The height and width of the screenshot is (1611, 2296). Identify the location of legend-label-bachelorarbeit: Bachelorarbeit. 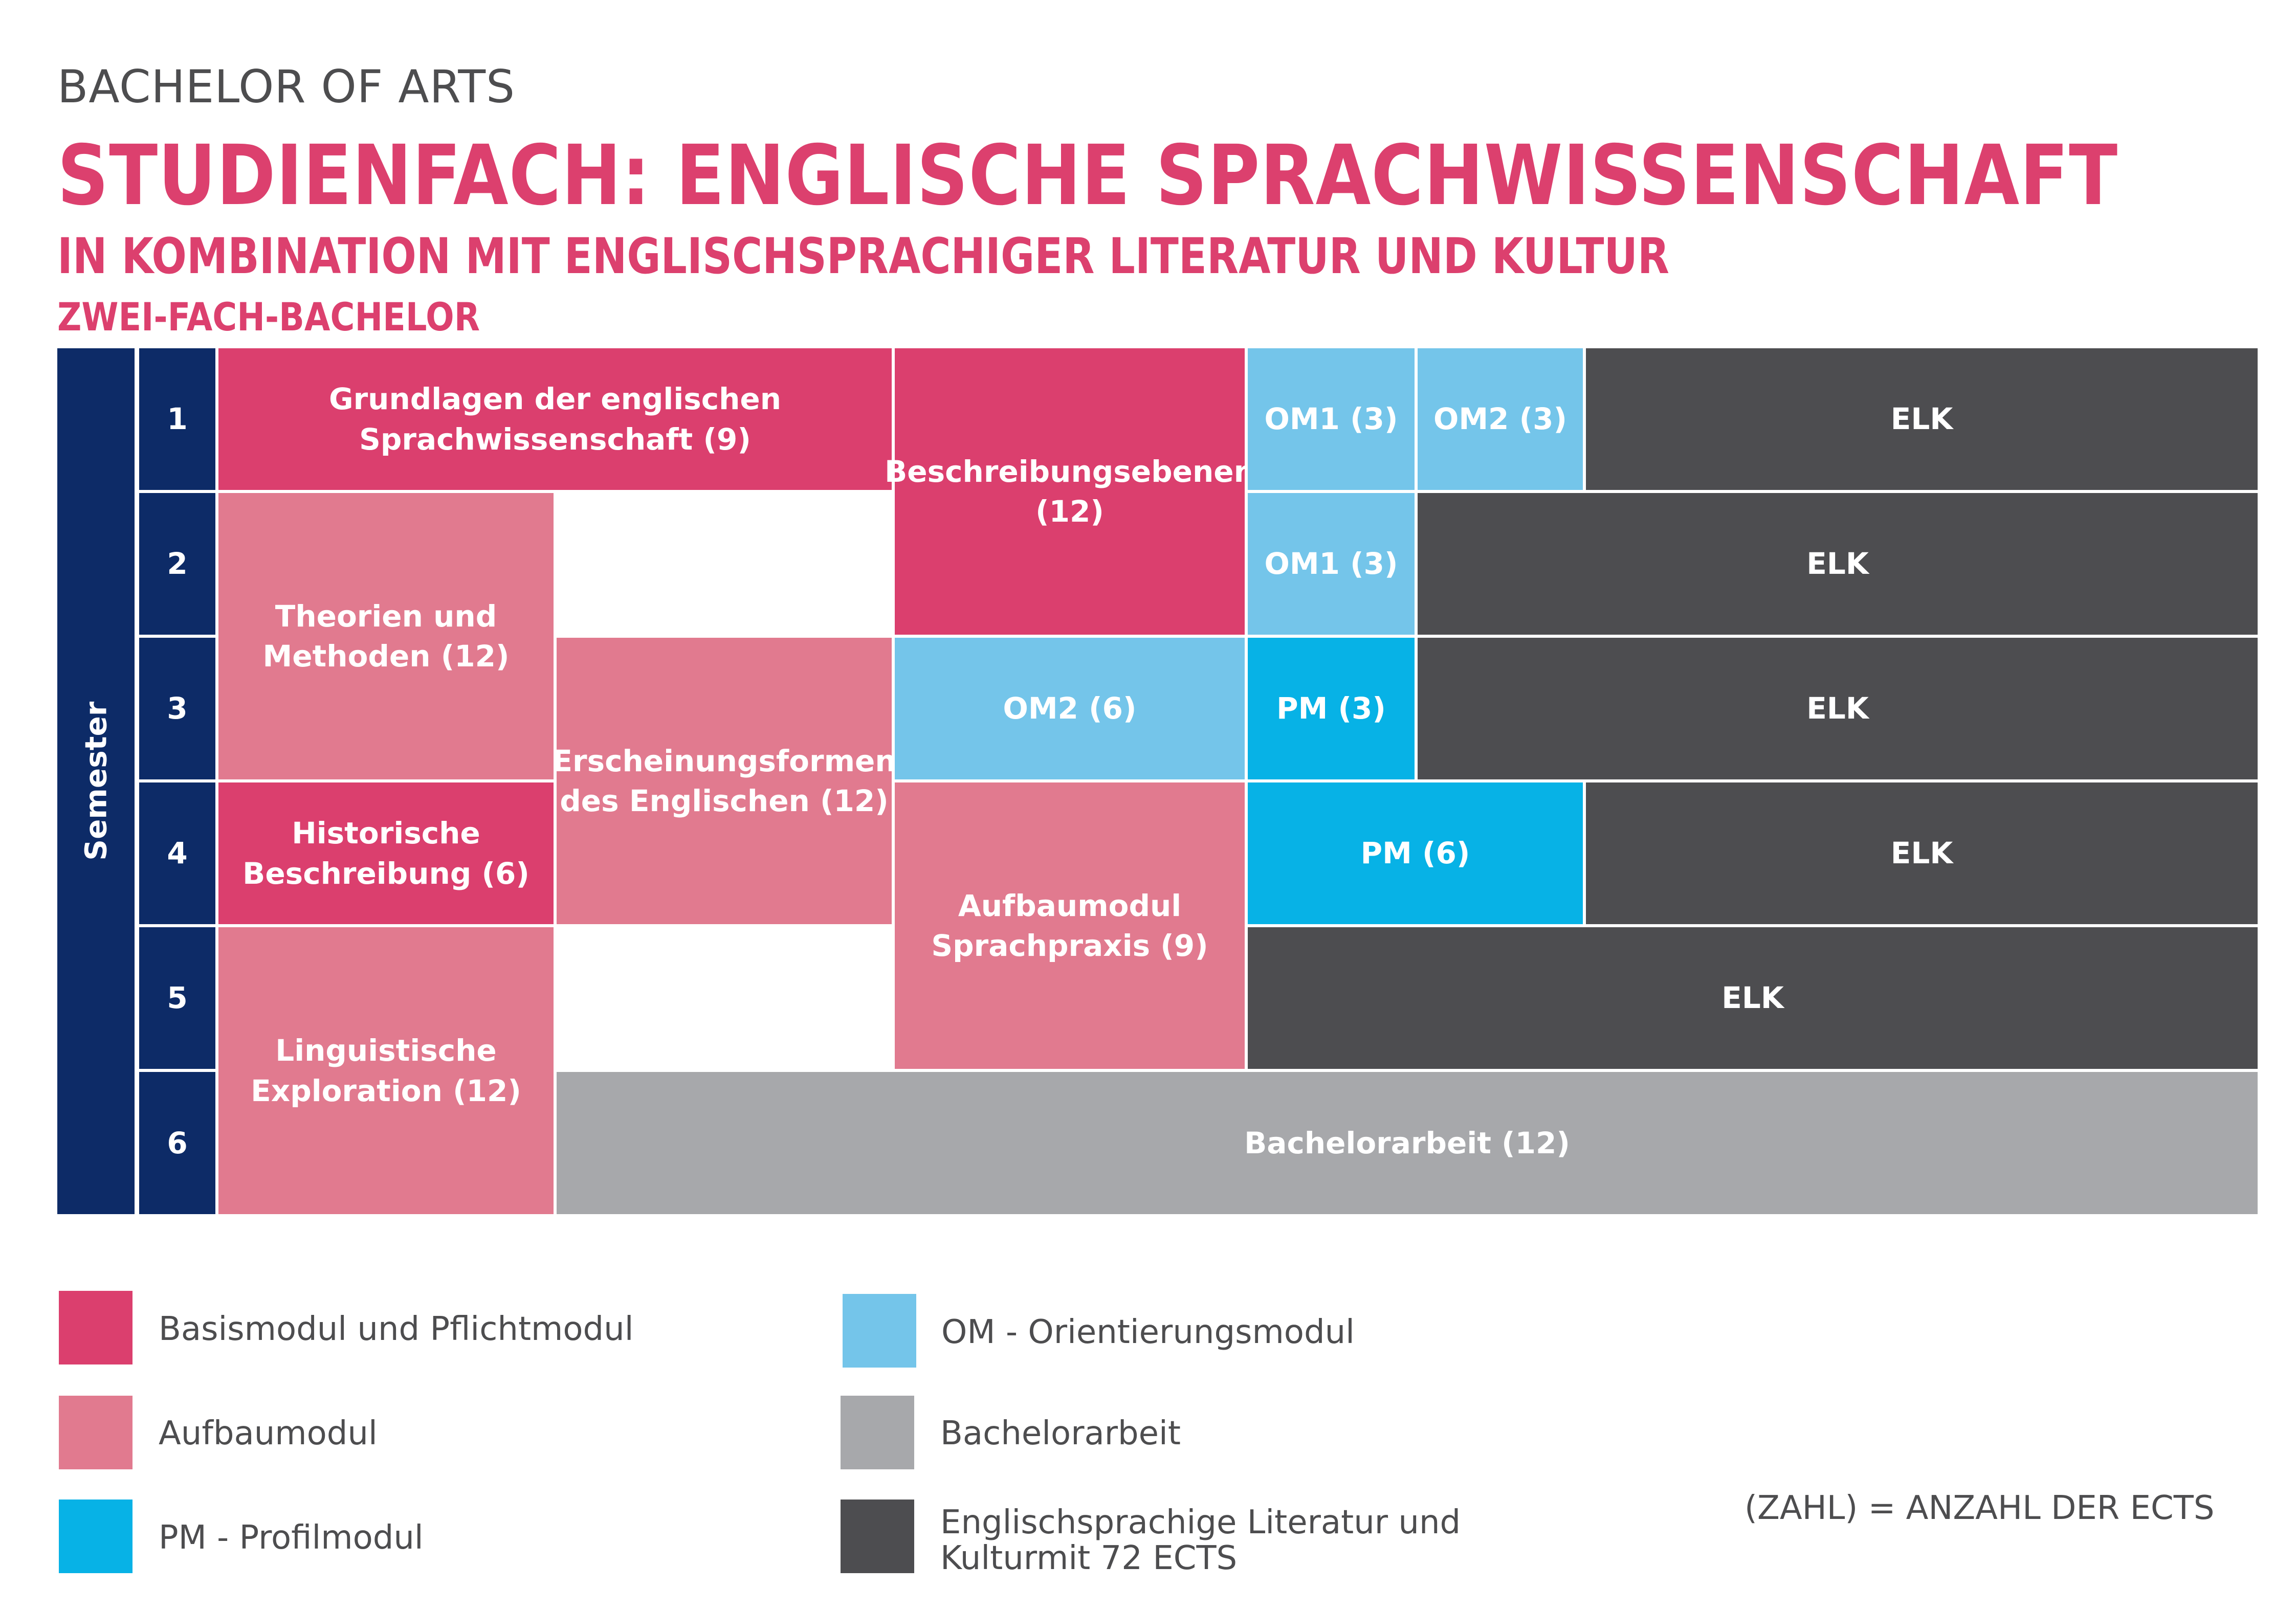
(1060, 1433).